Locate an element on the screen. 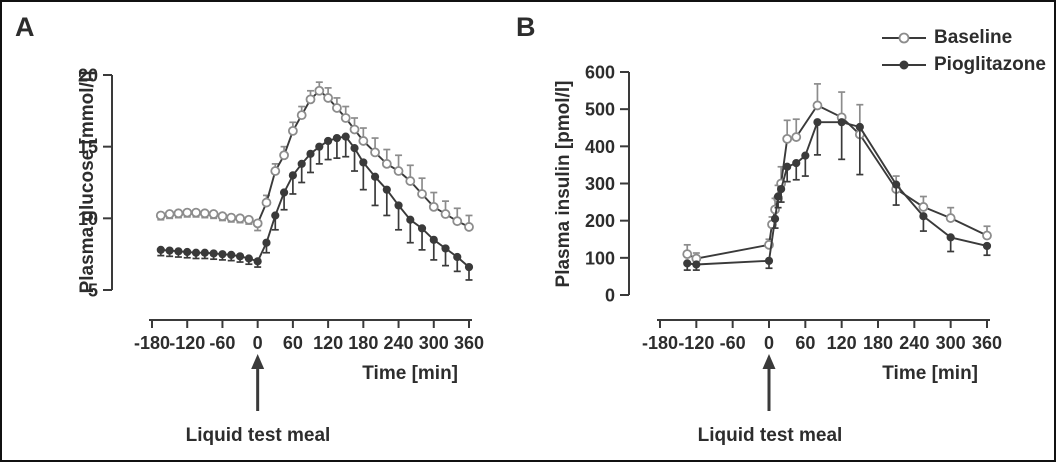 Image resolution: width=1056 pixels, height=462 pixels. series-line-baseline is located at coordinates (315, 158).